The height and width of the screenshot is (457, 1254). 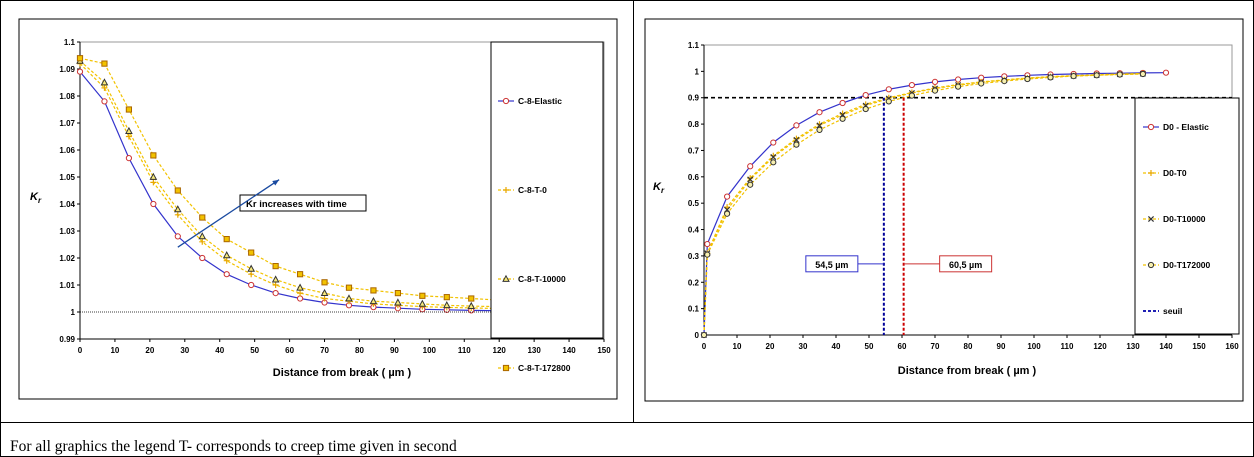 What do you see at coordinates (394, 350) in the screenshot?
I see `x-tick-label: 90` at bounding box center [394, 350].